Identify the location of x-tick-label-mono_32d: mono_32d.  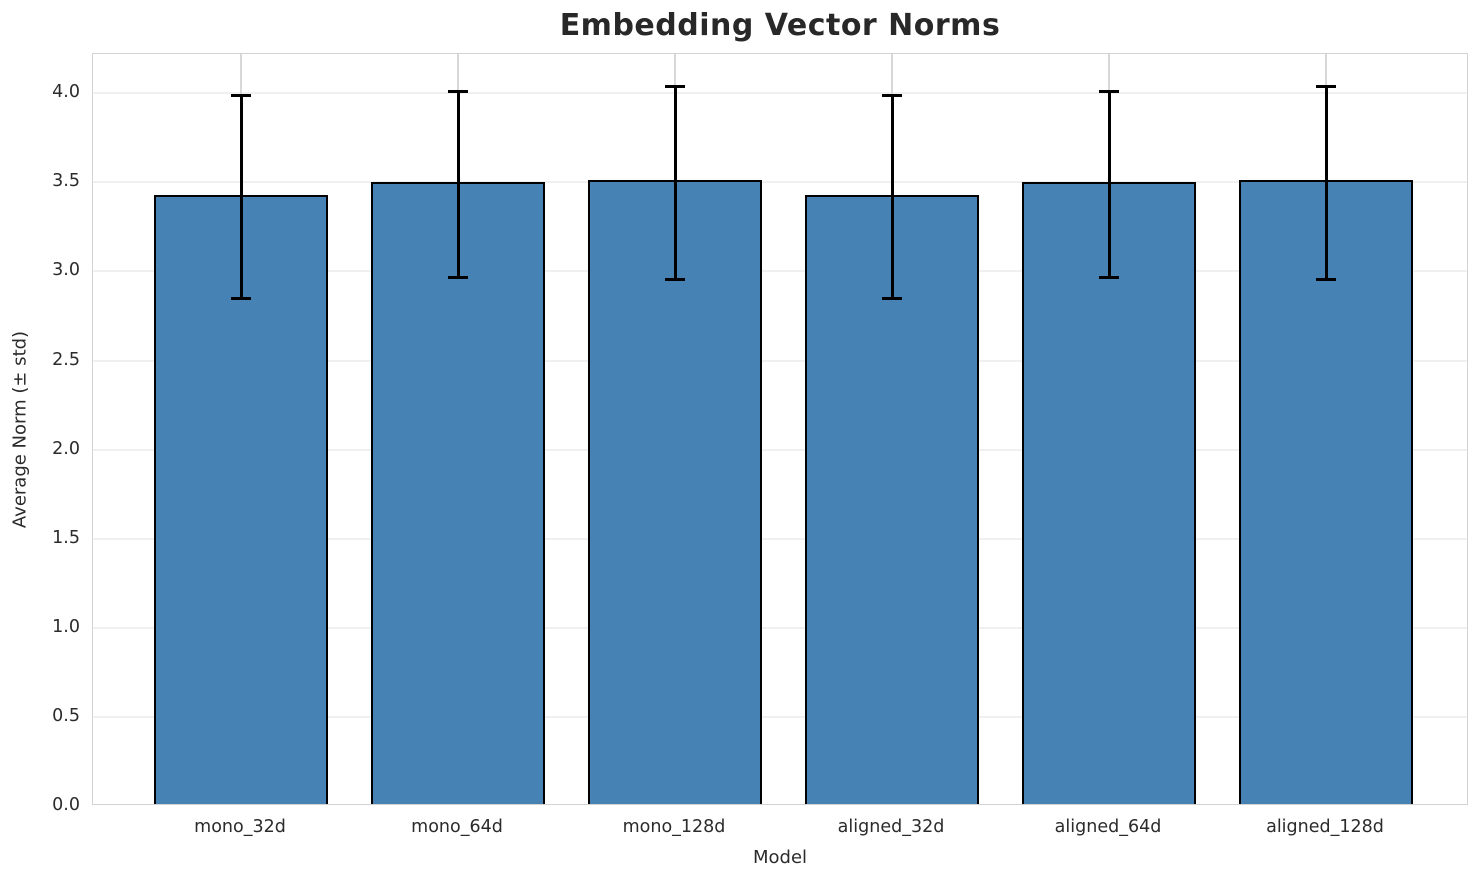
(240, 827).